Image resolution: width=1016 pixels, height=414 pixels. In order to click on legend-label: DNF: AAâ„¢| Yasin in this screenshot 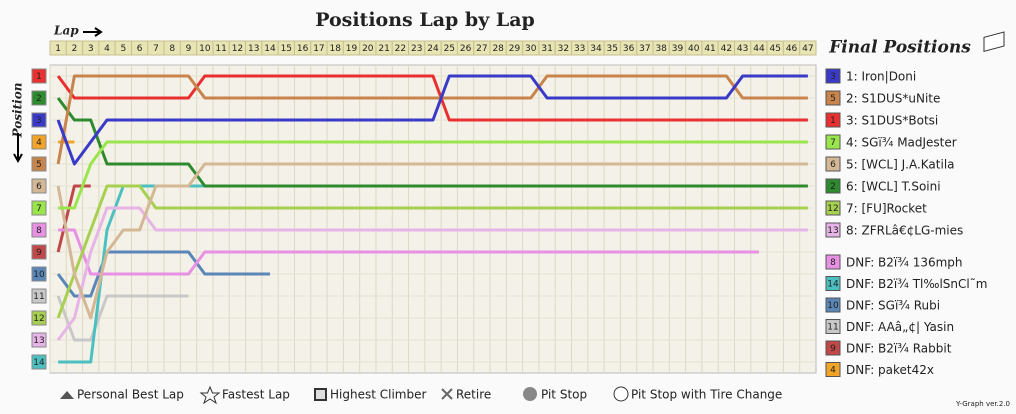, I will do `click(900, 327)`.